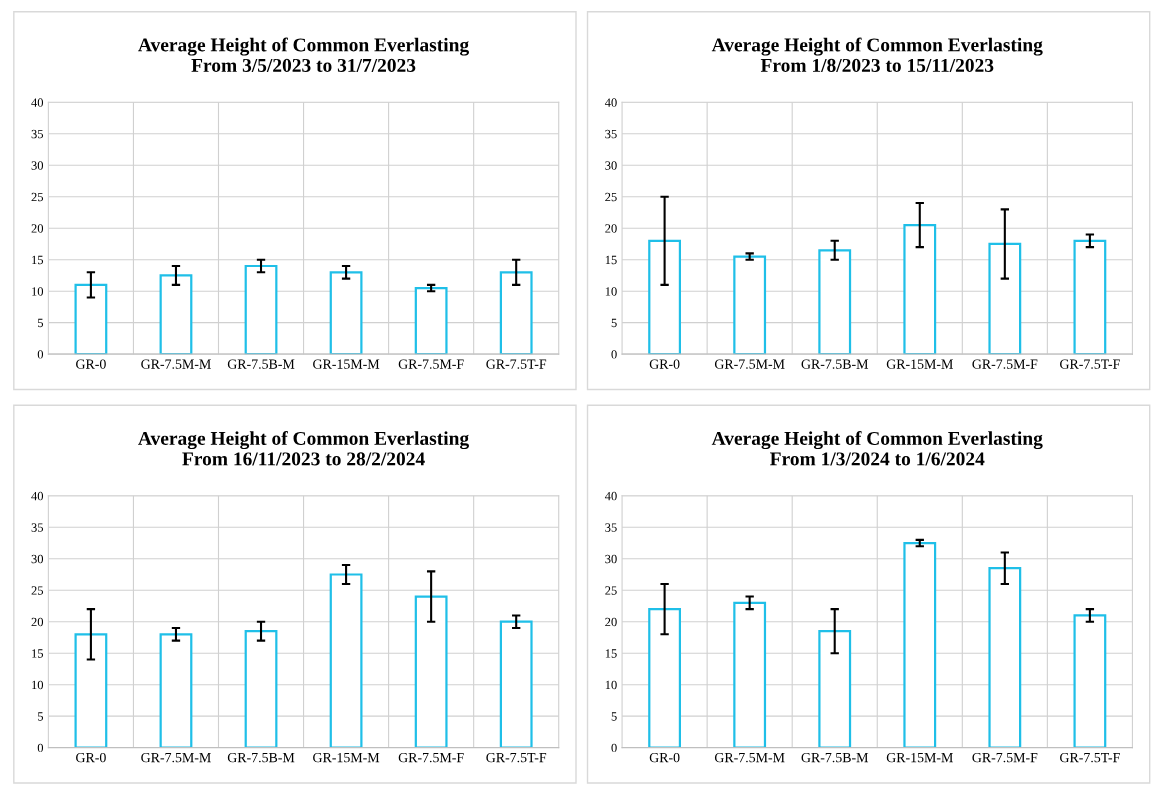  Describe the element at coordinates (303, 448) in the screenshot. I see `chart-title: Average Height of Common Everlasting From 16/11/2023 to 28/2/2024` at that location.